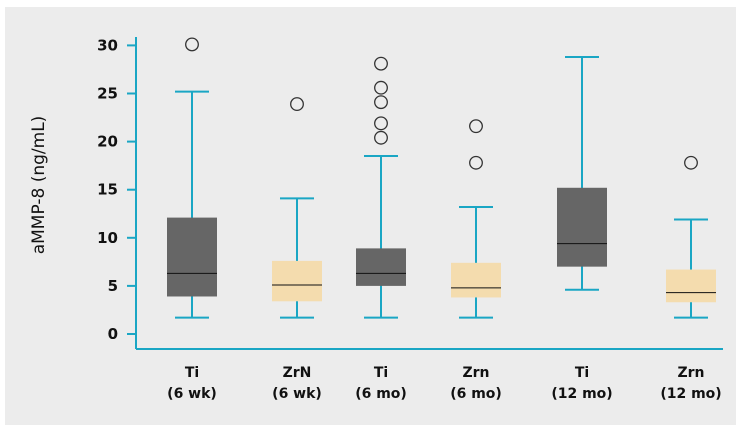 The height and width of the screenshot is (430, 741). Describe the element at coordinates (107, 142) in the screenshot. I see `y-tick-label: 20` at that location.